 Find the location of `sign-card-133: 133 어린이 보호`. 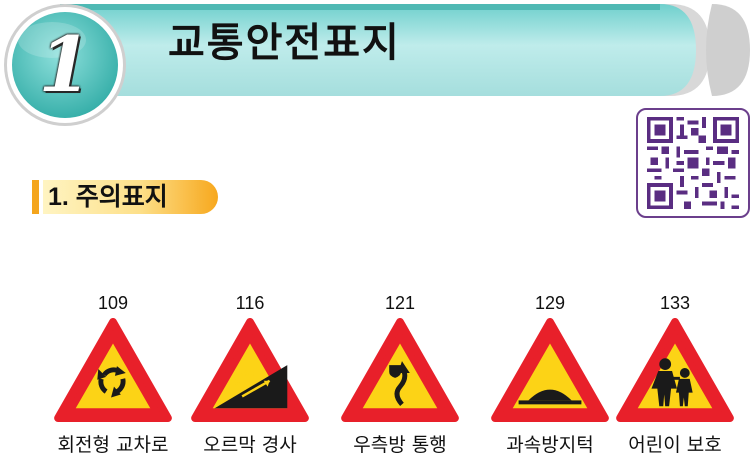

sign-card-133: 133 어린이 보호 is located at coordinates (675, 374).